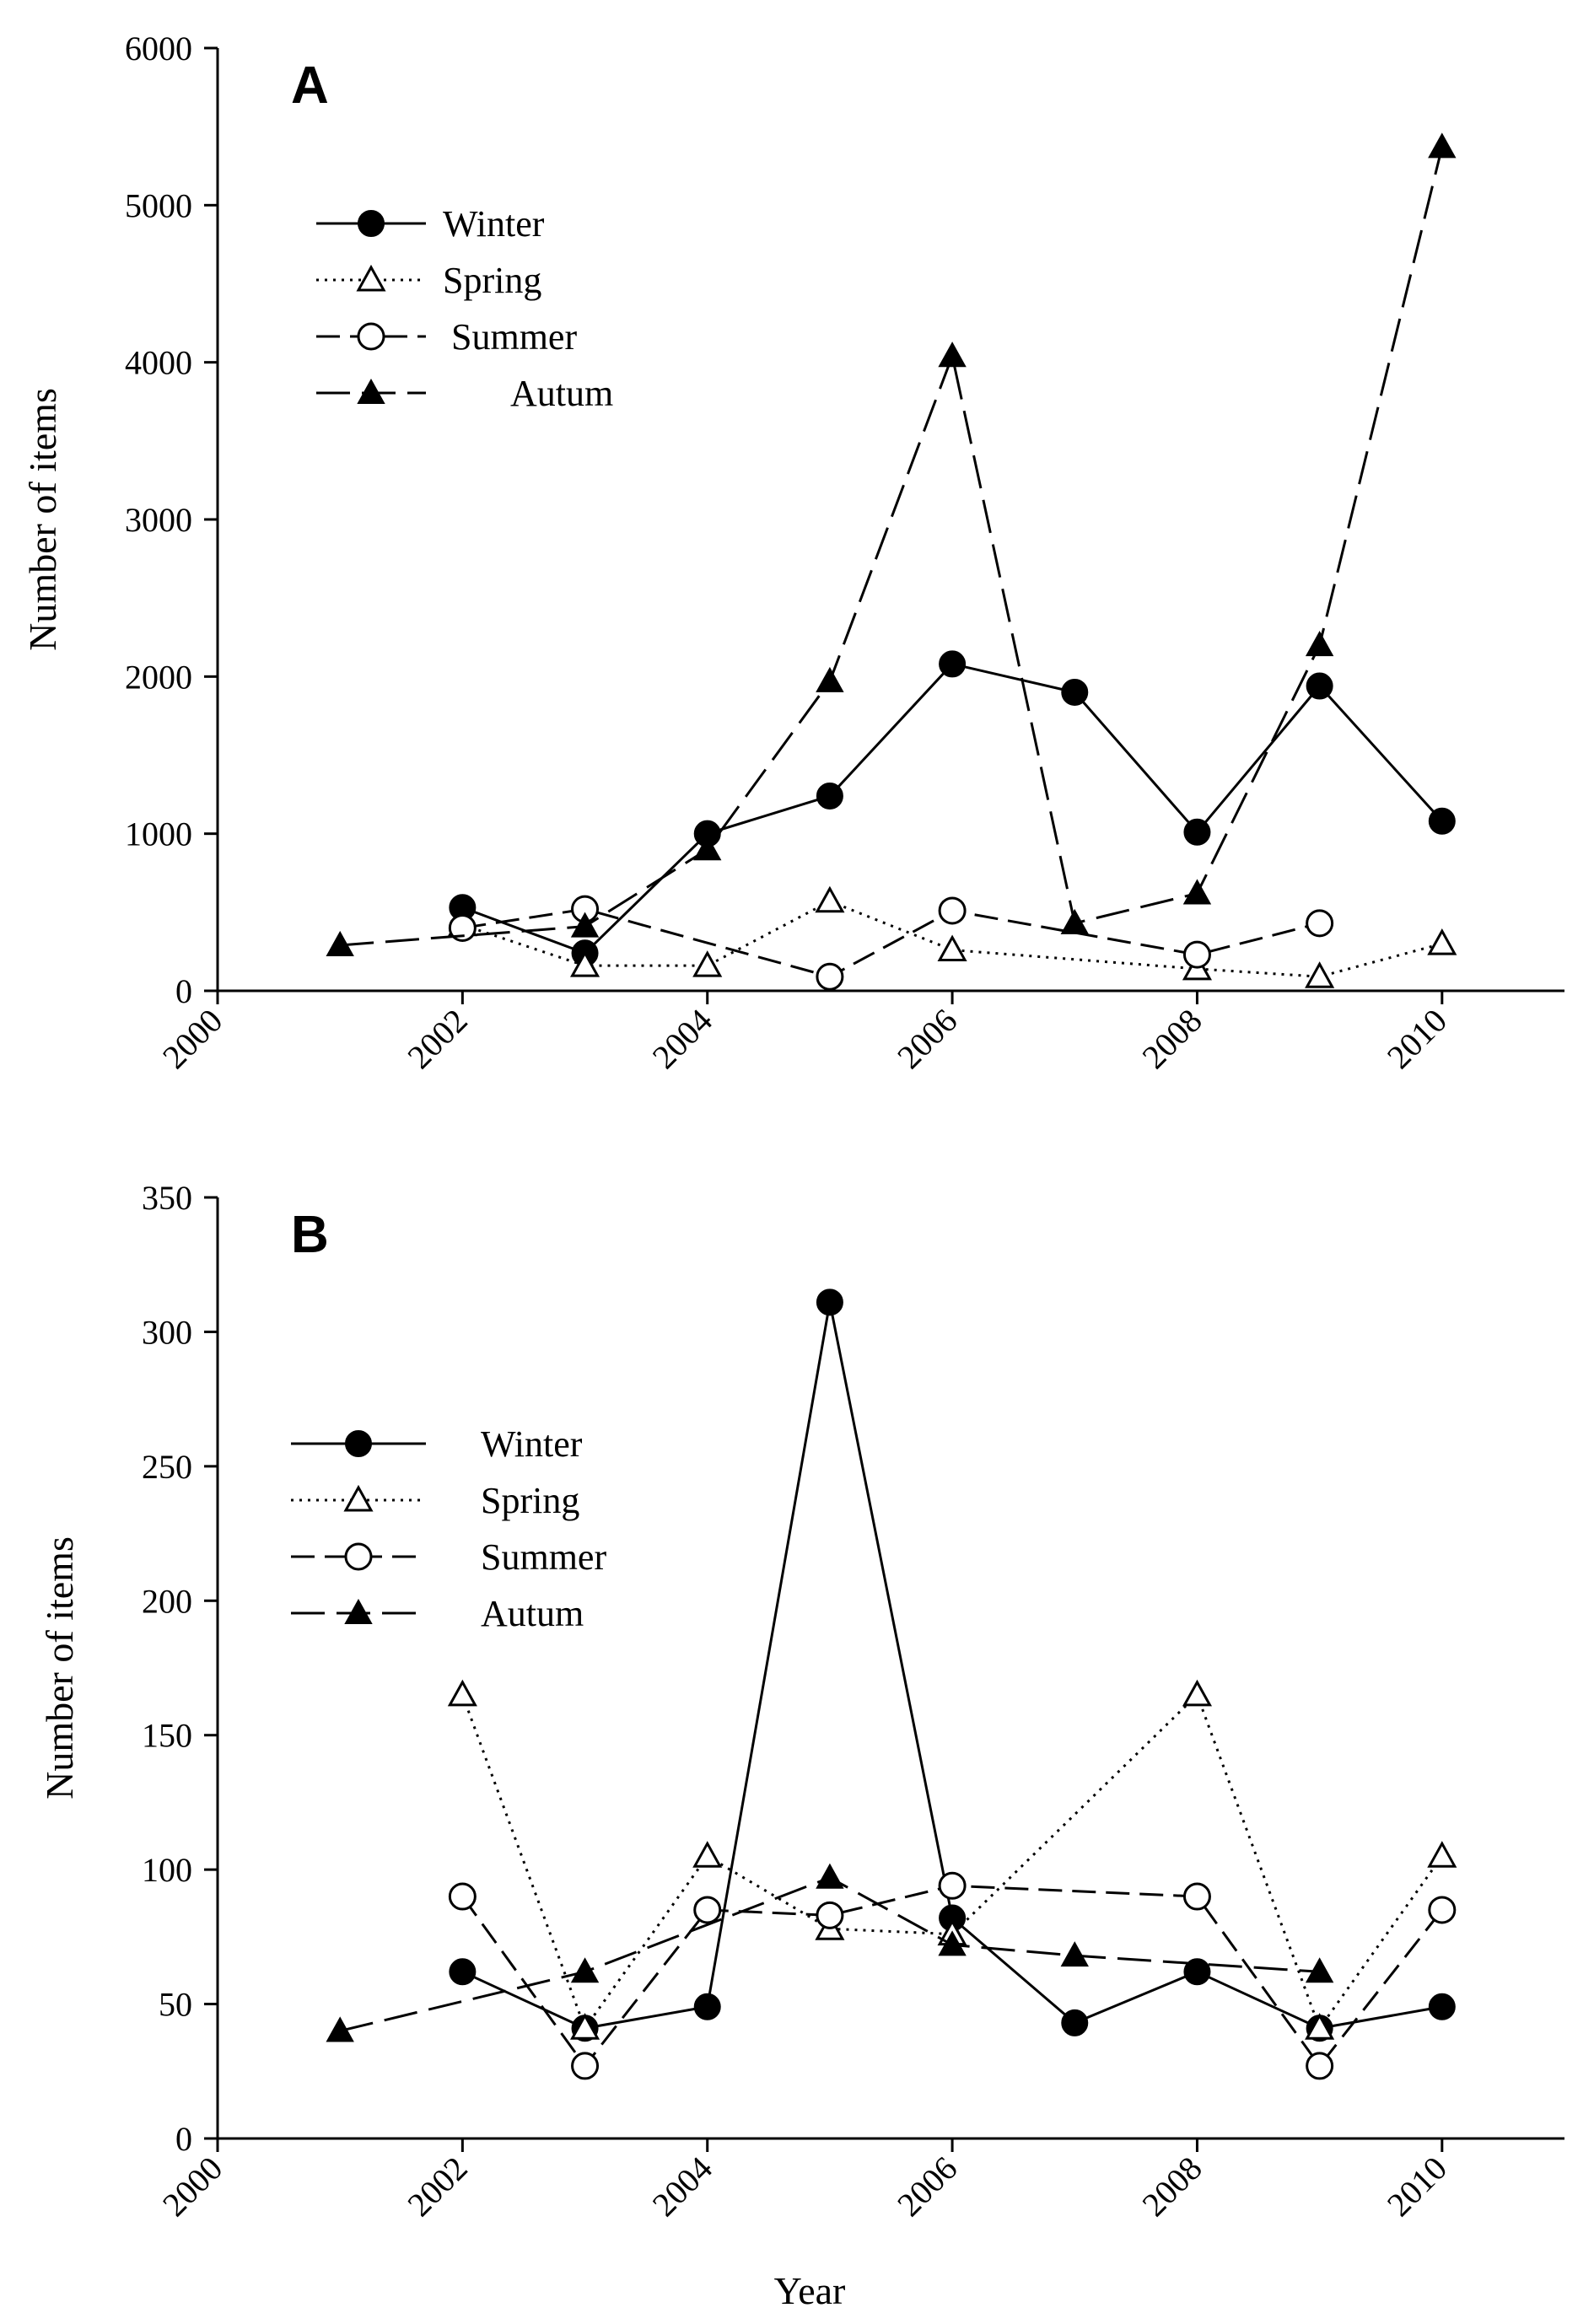 The height and width of the screenshot is (2324, 1594). Describe the element at coordinates (158, 205) in the screenshot. I see `y-tick-label: 5000` at that location.